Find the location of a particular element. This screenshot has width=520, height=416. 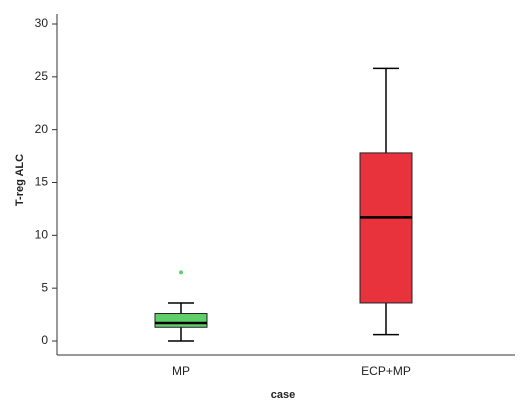

x-tick-label: MP is located at coordinates (181, 371).